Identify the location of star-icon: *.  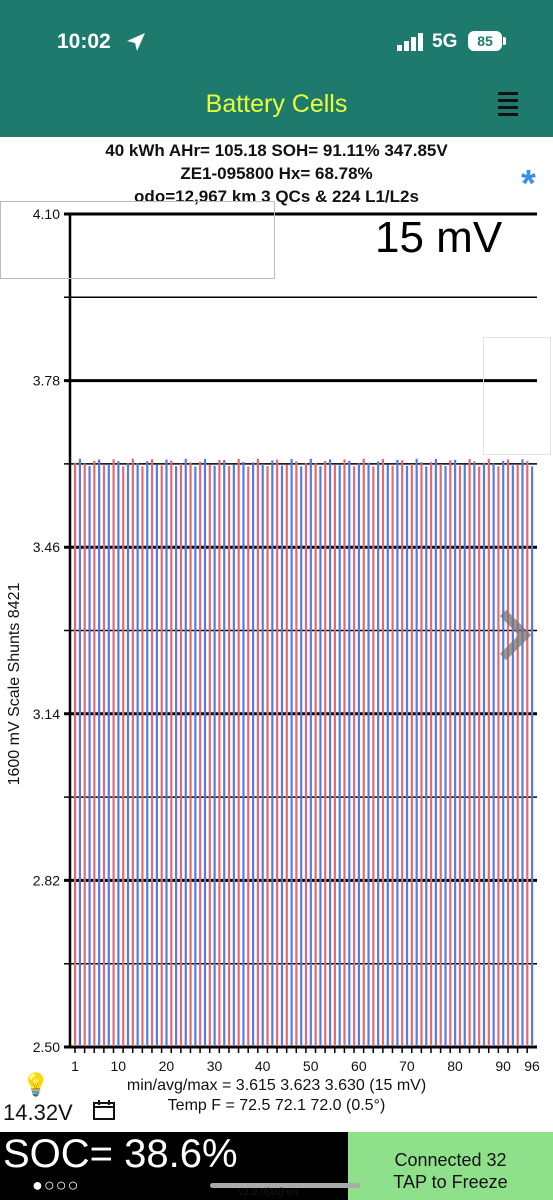
(528, 184).